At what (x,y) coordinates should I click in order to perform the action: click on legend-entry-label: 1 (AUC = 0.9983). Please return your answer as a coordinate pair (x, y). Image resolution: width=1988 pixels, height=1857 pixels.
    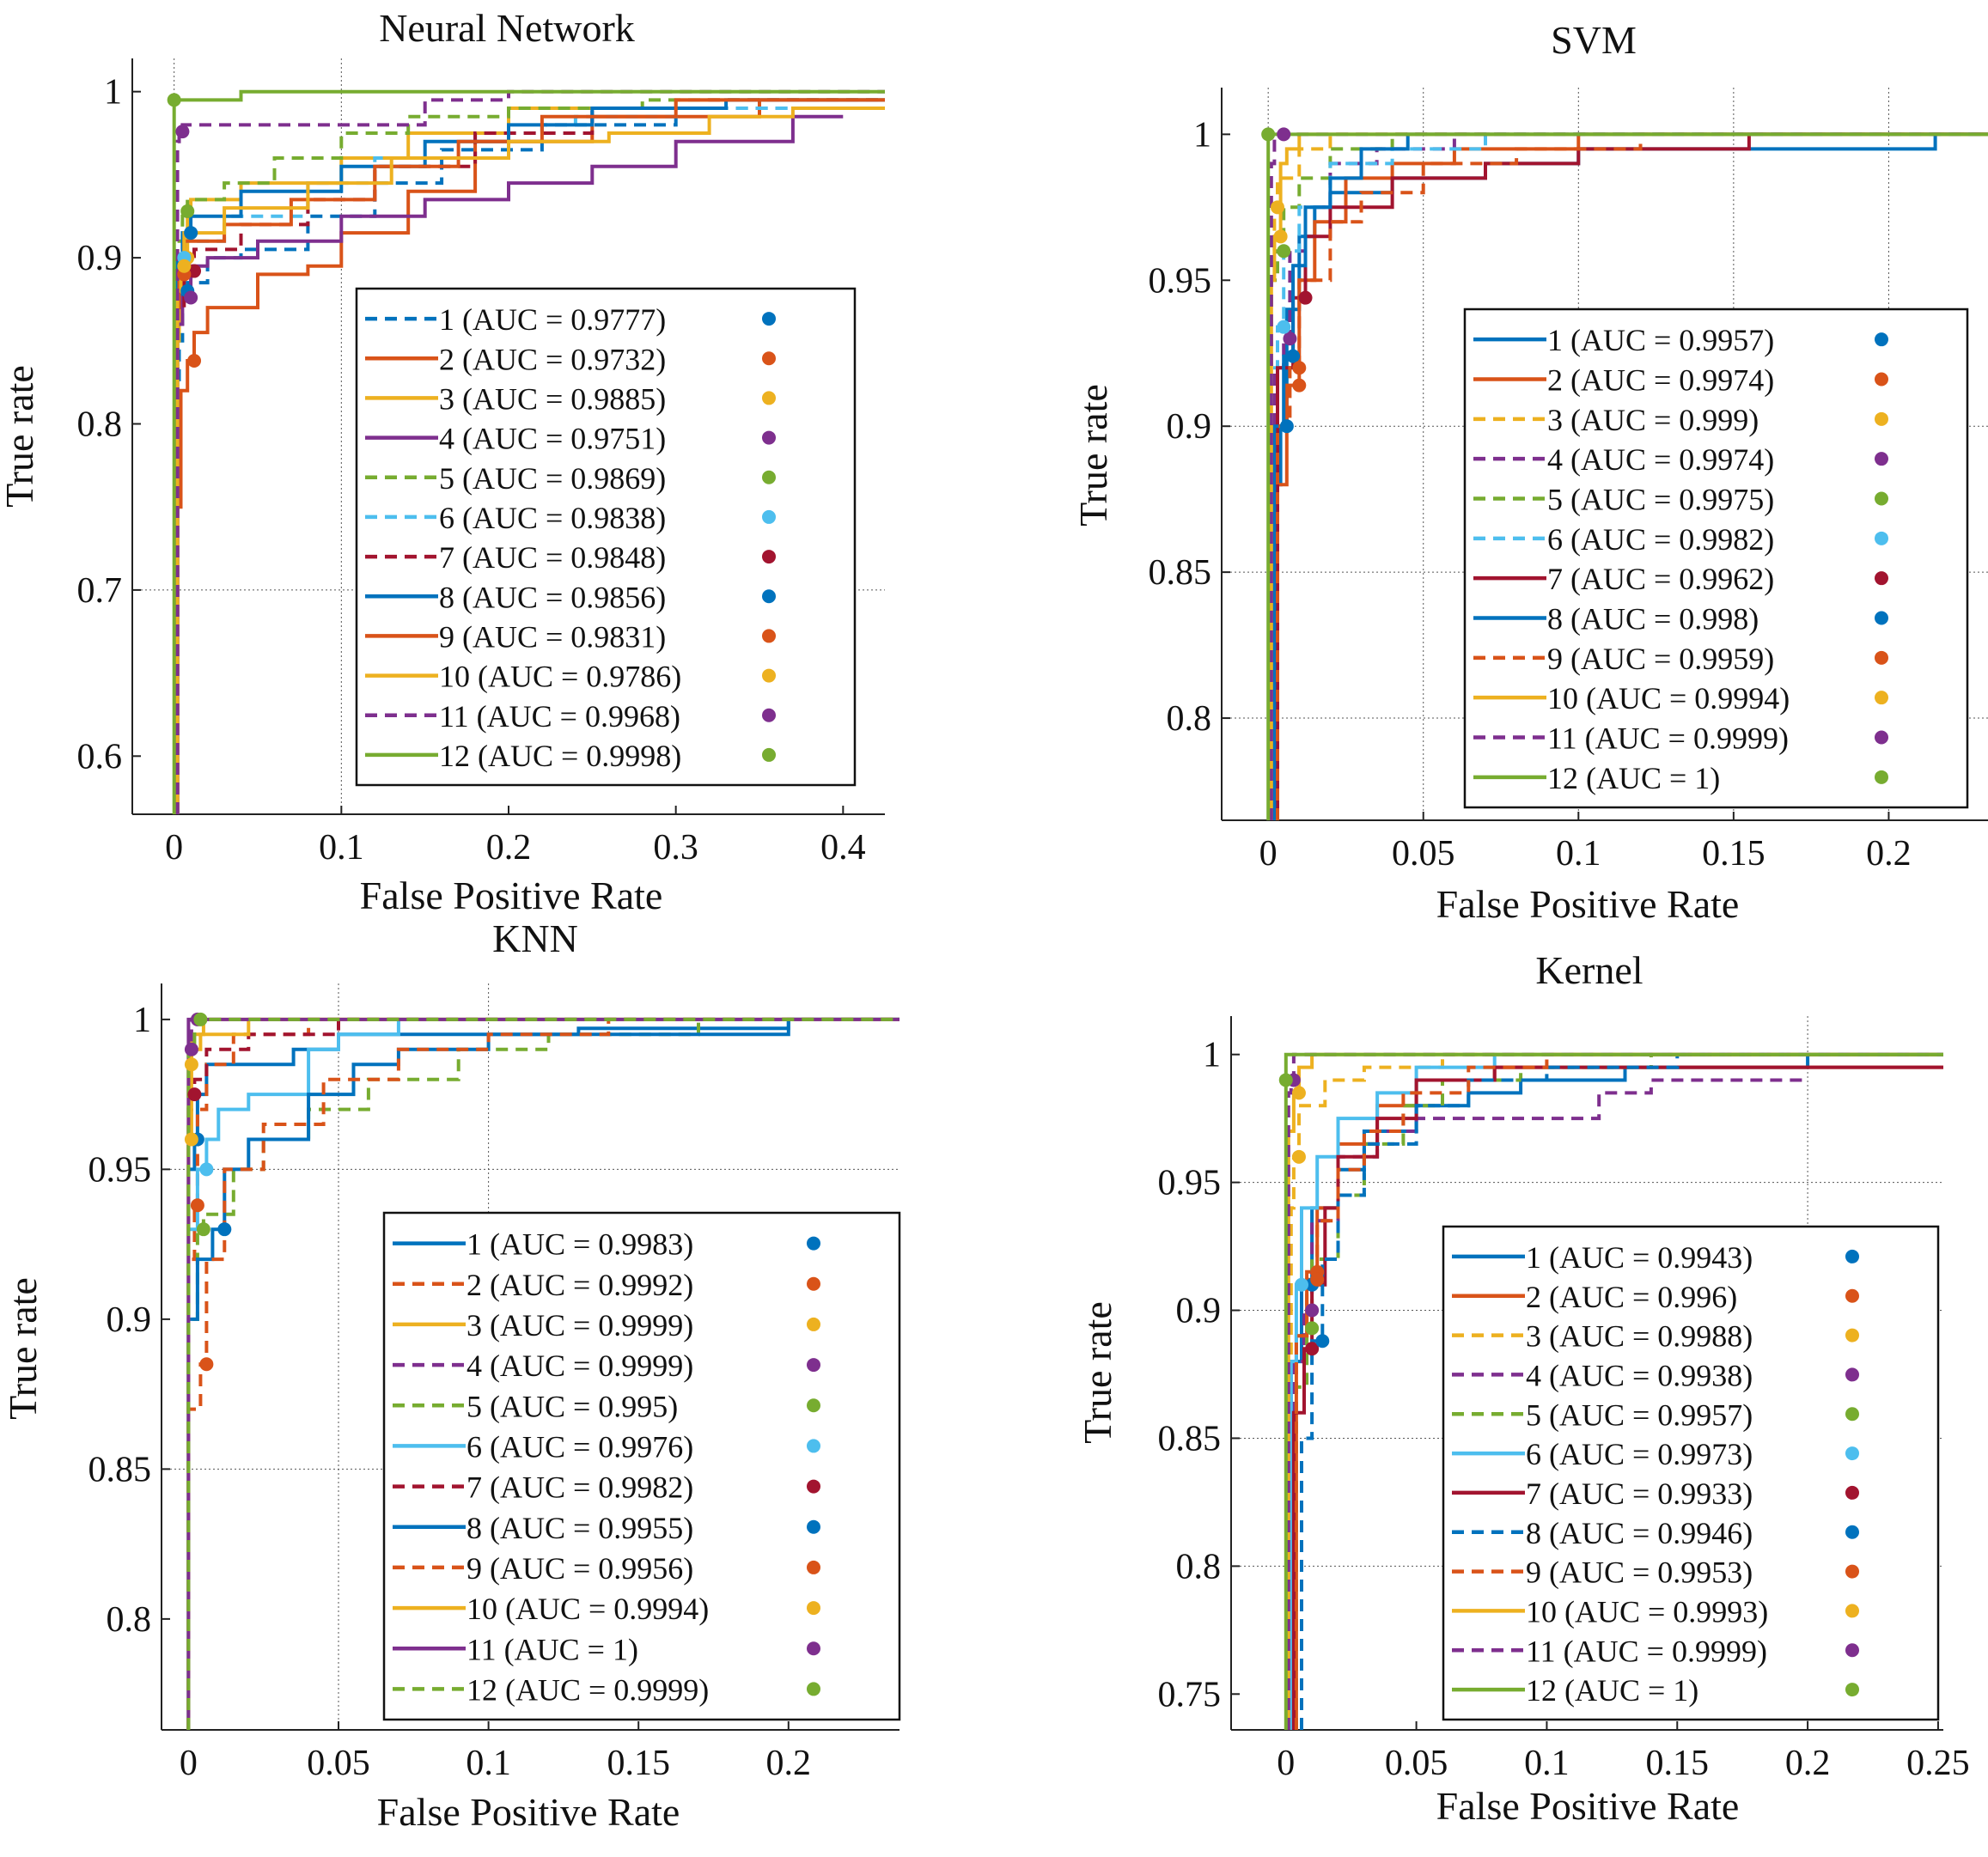
    Looking at the image, I should click on (580, 1244).